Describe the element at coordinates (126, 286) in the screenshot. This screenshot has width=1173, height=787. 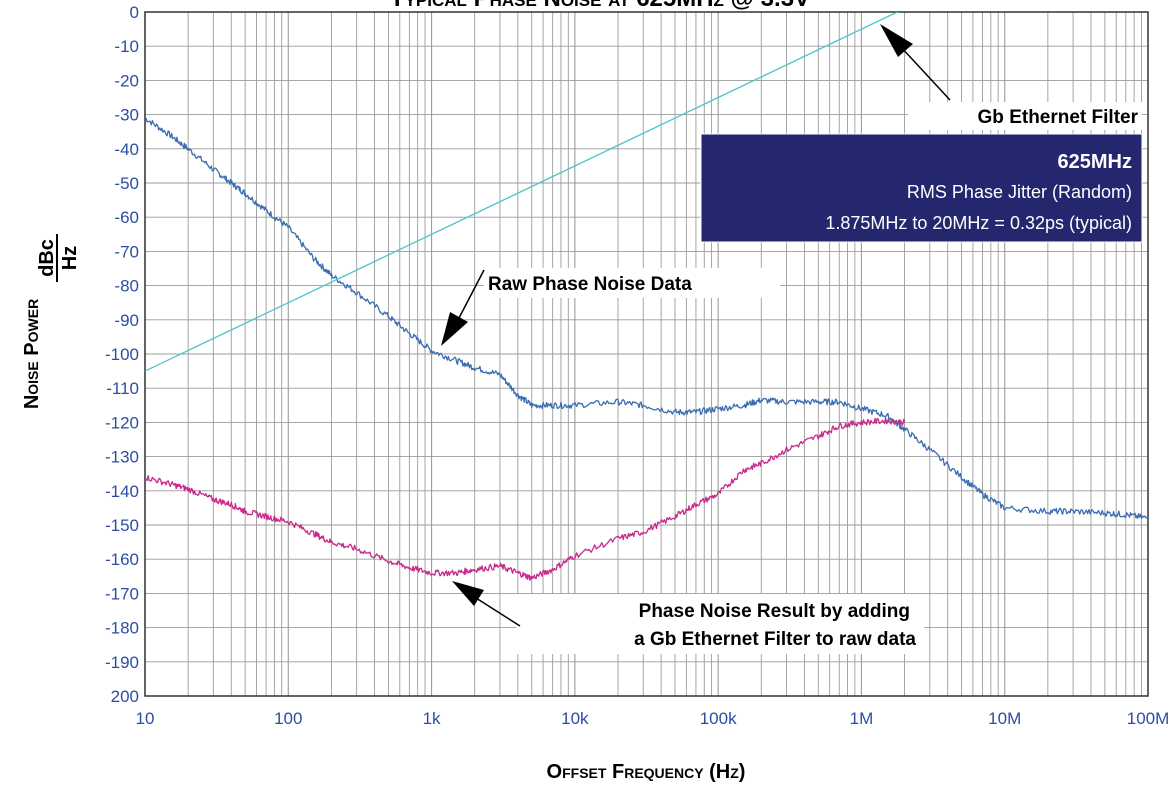
I see `y-tick-label: -80` at that location.